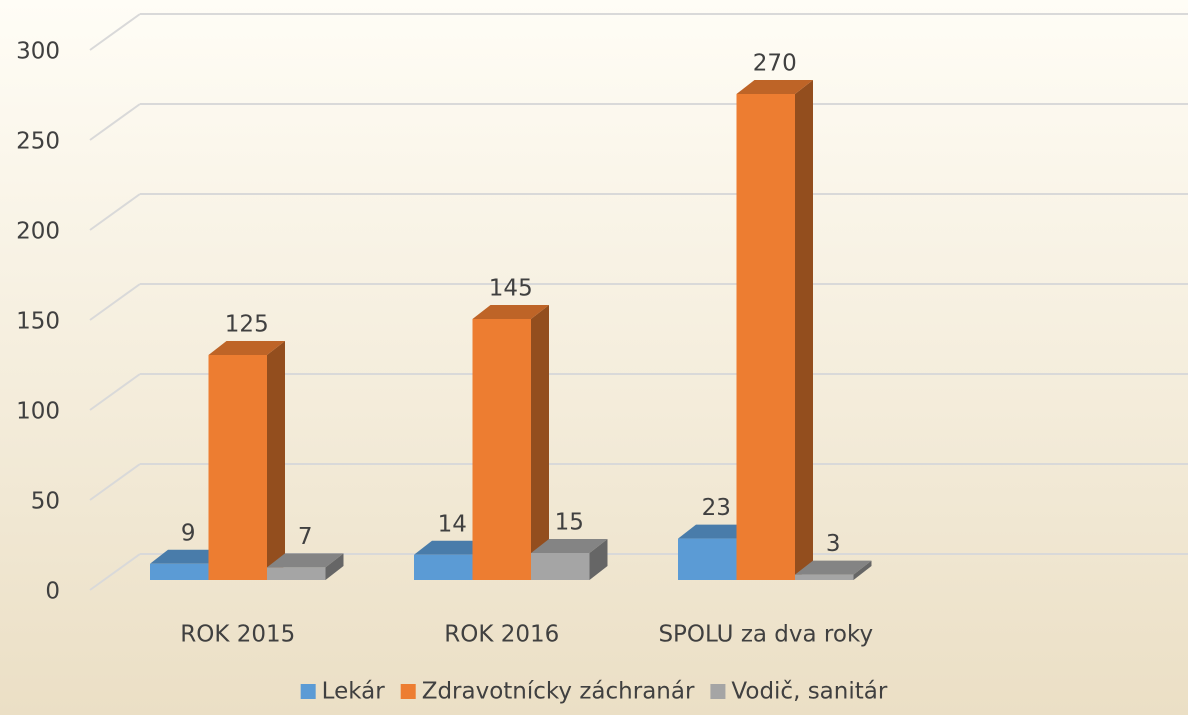 The width and height of the screenshot is (1188, 715). What do you see at coordinates (716, 508) in the screenshot?
I see `value-label: 23` at bounding box center [716, 508].